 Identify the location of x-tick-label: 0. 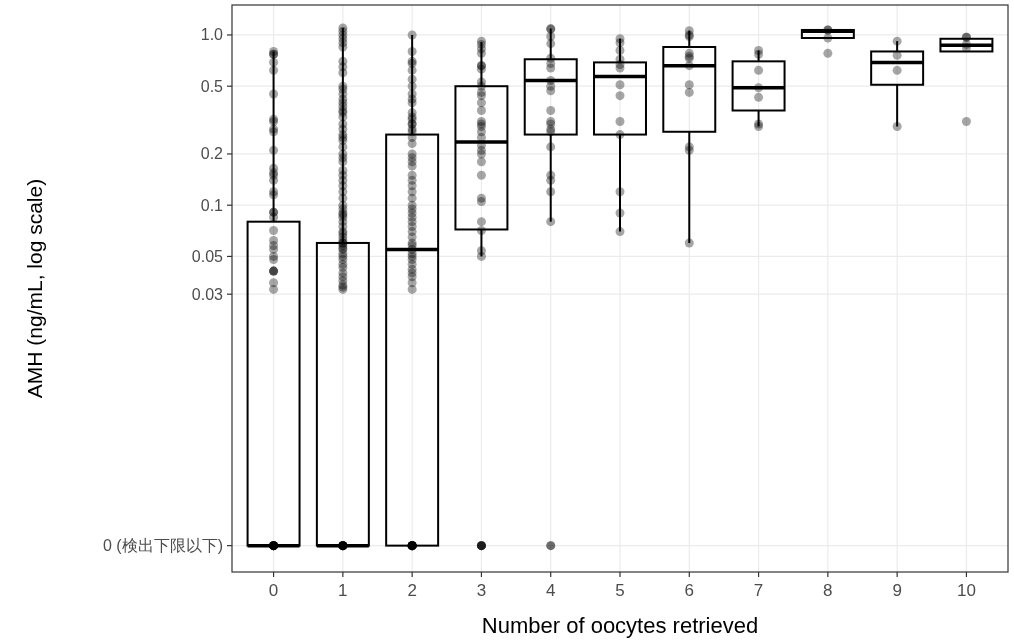
(273, 590).